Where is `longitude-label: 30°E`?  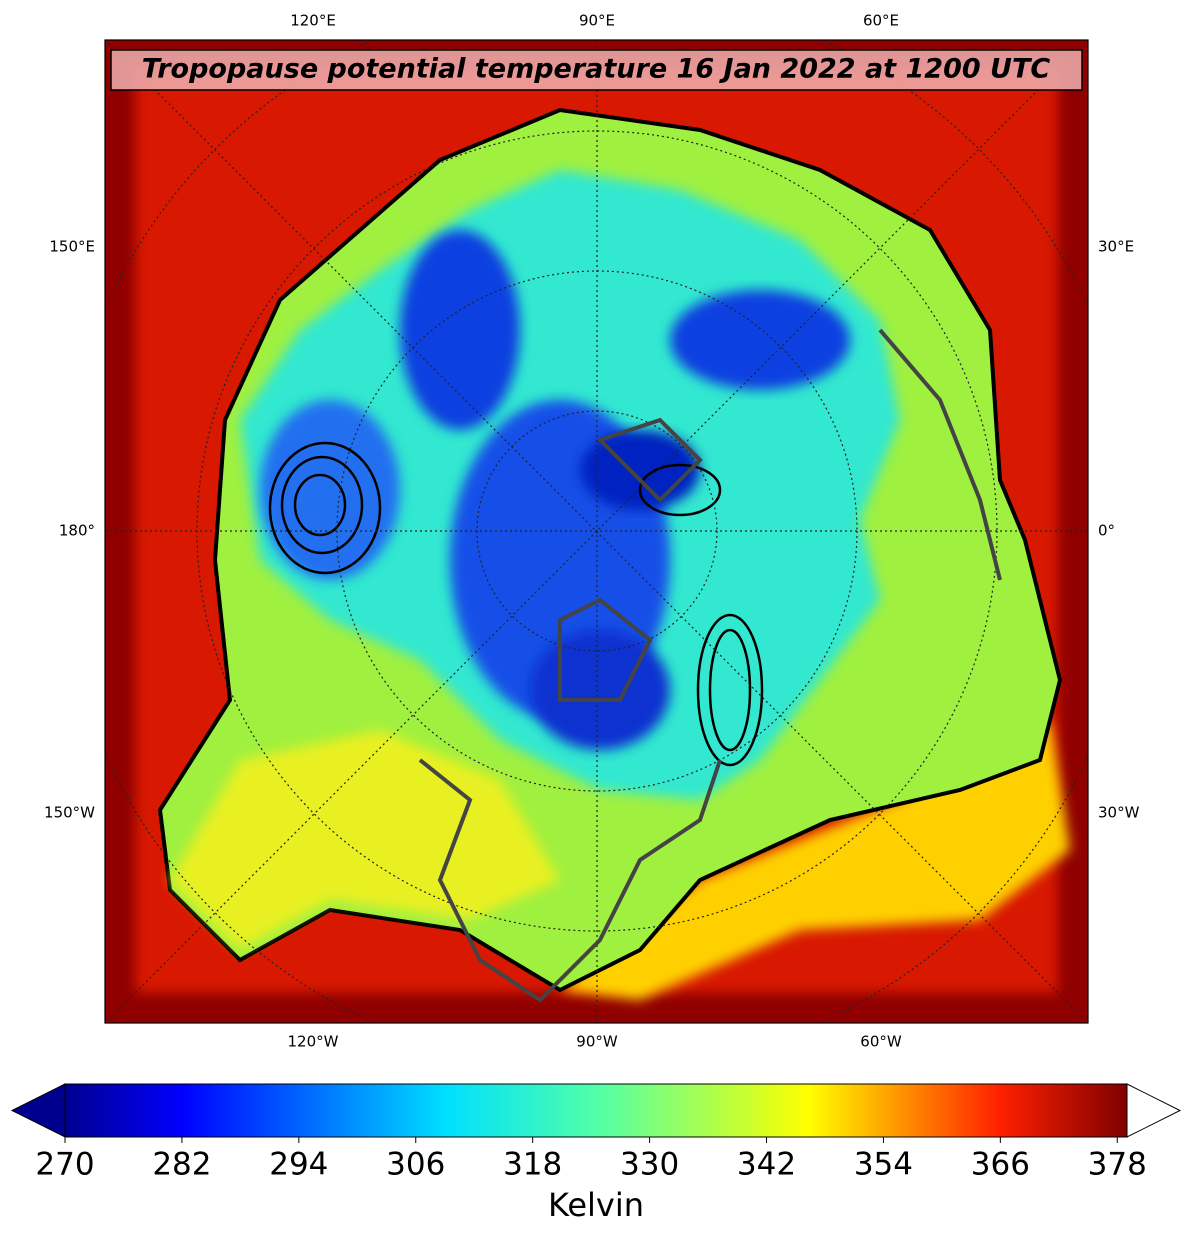 longitude-label: 30°E is located at coordinates (1116, 247).